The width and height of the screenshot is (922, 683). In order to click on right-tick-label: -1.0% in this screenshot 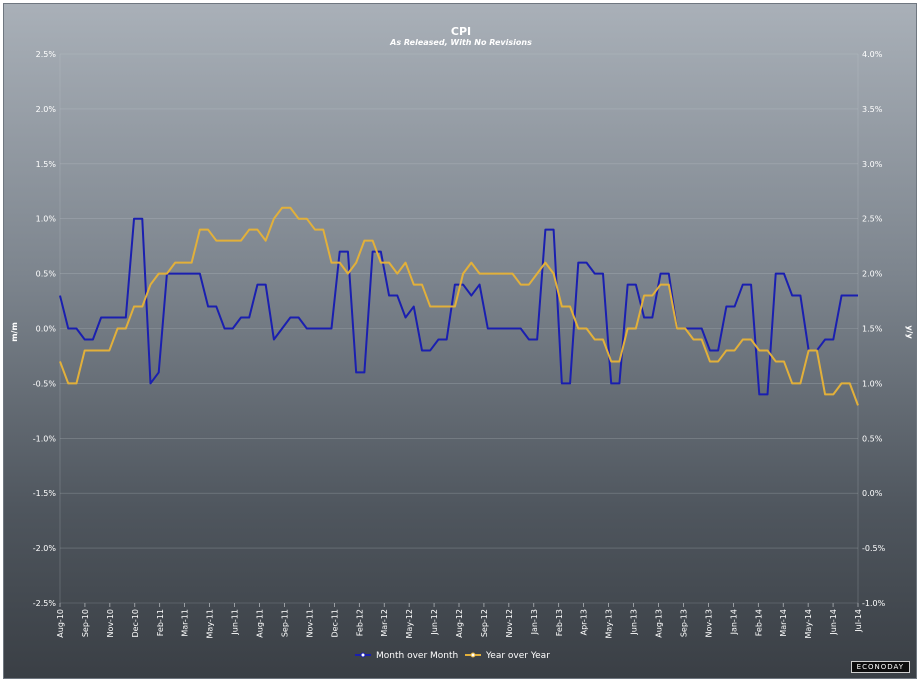, I will do `click(874, 603)`.